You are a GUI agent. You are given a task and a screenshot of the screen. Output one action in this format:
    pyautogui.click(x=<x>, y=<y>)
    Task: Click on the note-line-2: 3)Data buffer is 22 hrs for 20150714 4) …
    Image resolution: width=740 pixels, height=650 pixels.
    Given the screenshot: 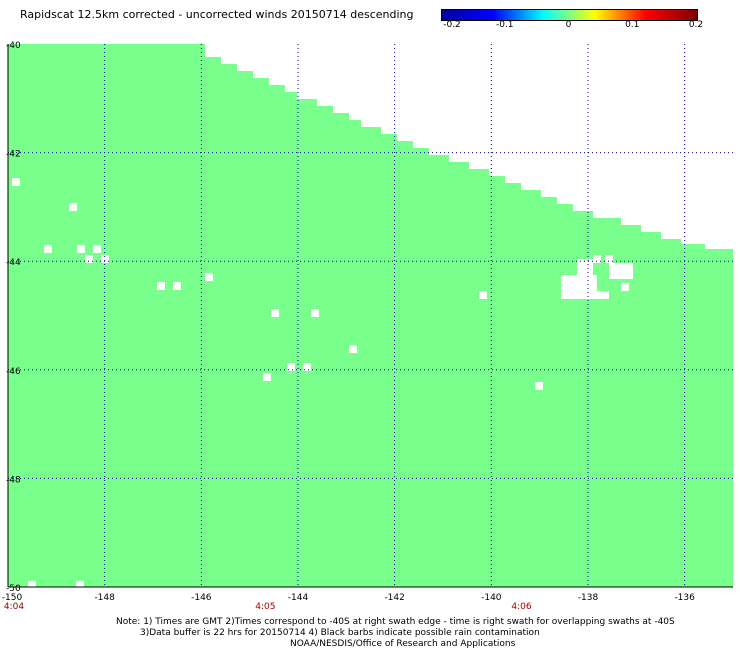 What is the action you would take?
    pyautogui.click(x=340, y=633)
    